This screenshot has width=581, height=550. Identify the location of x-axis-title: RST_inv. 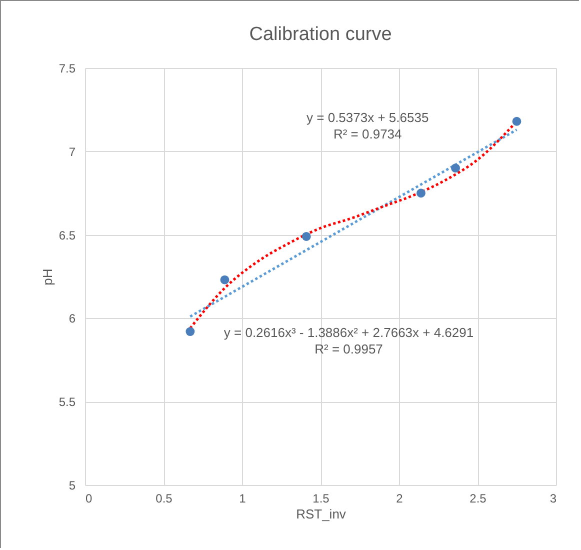
(321, 514).